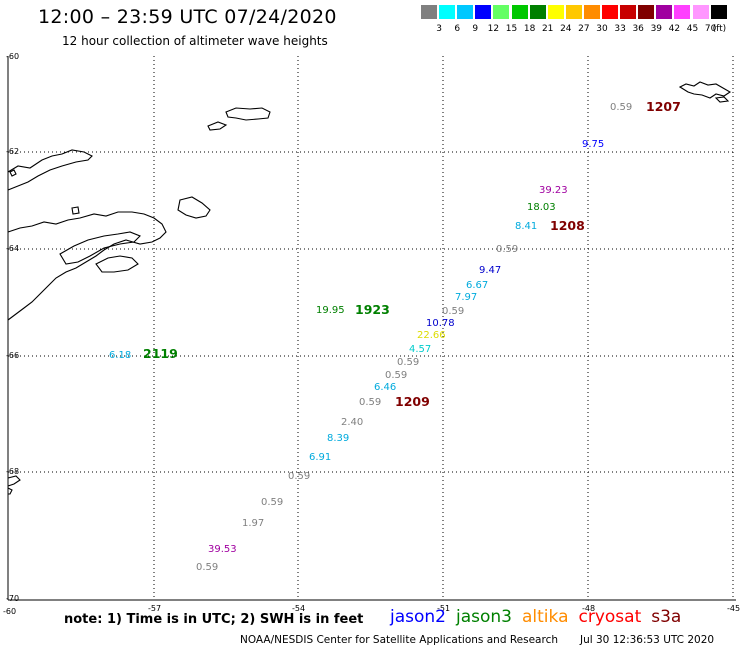  I want to click on observation-time-label: 2119, so click(160, 353).